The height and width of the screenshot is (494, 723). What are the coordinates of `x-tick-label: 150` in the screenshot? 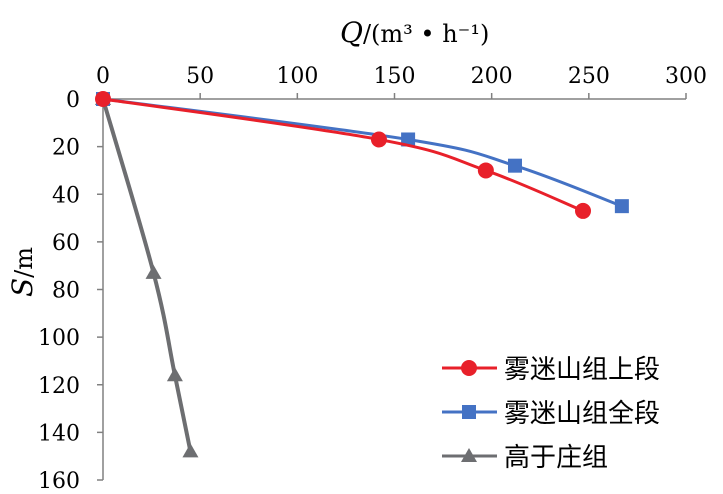 It's located at (395, 76).